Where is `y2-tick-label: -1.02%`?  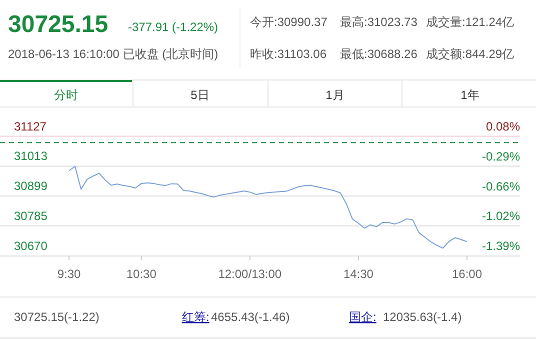 y2-tick-label: -1.02% is located at coordinates (501, 215).